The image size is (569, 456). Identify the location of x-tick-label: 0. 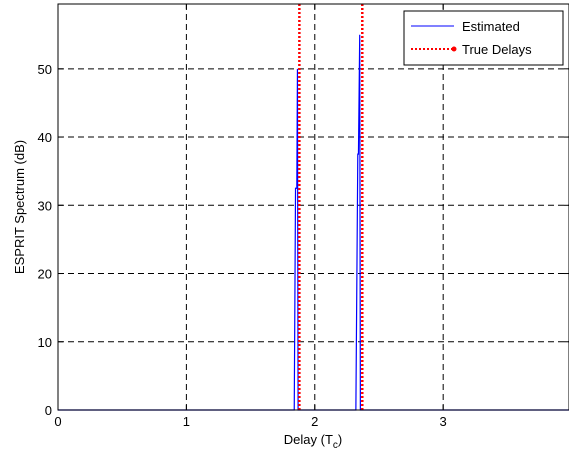
(57, 421).